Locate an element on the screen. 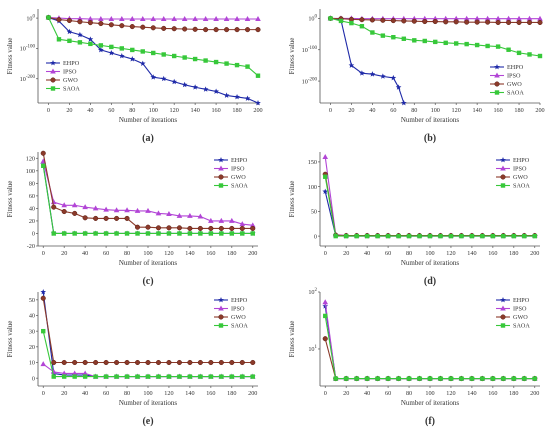 This screenshot has height=431, width=550. y-tick-label: 10 is located at coordinates (32, 363).